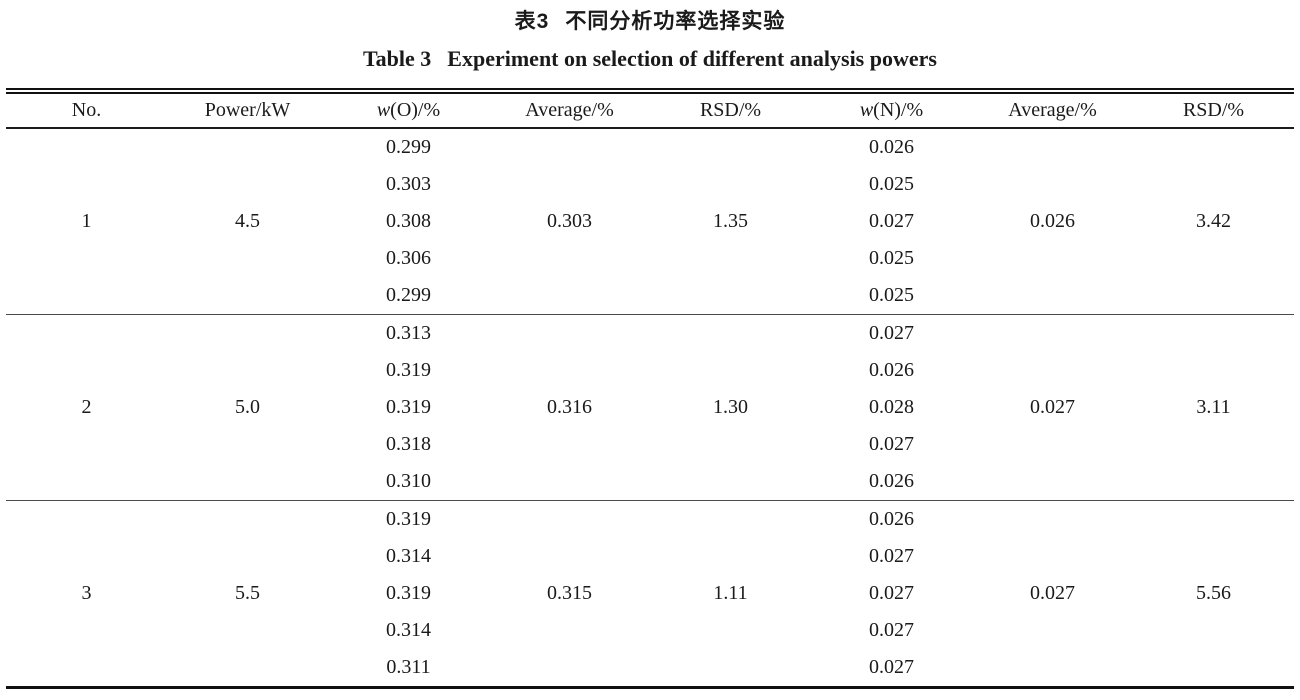 The image size is (1300, 700). What do you see at coordinates (397, 58) in the screenshot?
I see `table-number-en: Table 3` at bounding box center [397, 58].